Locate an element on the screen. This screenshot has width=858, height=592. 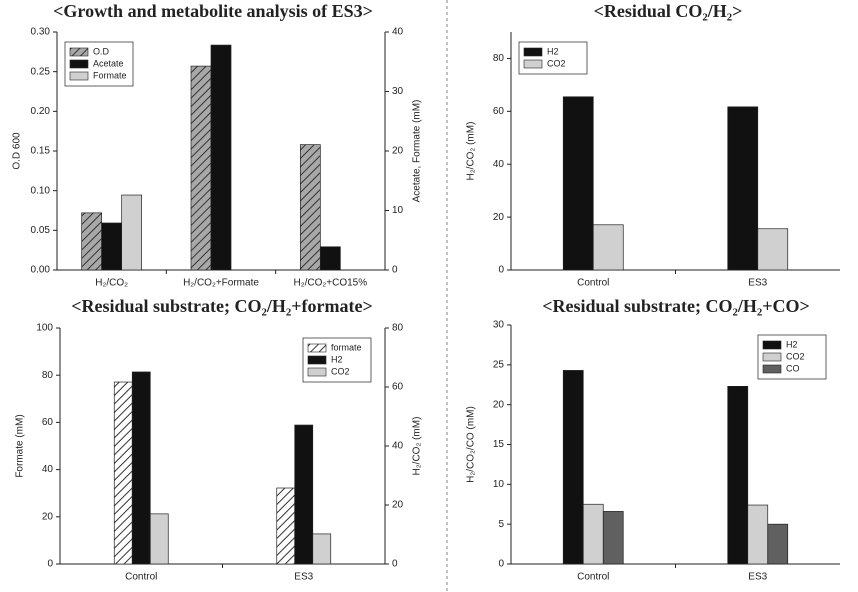
legend-box is located at coordinates (553, 58).